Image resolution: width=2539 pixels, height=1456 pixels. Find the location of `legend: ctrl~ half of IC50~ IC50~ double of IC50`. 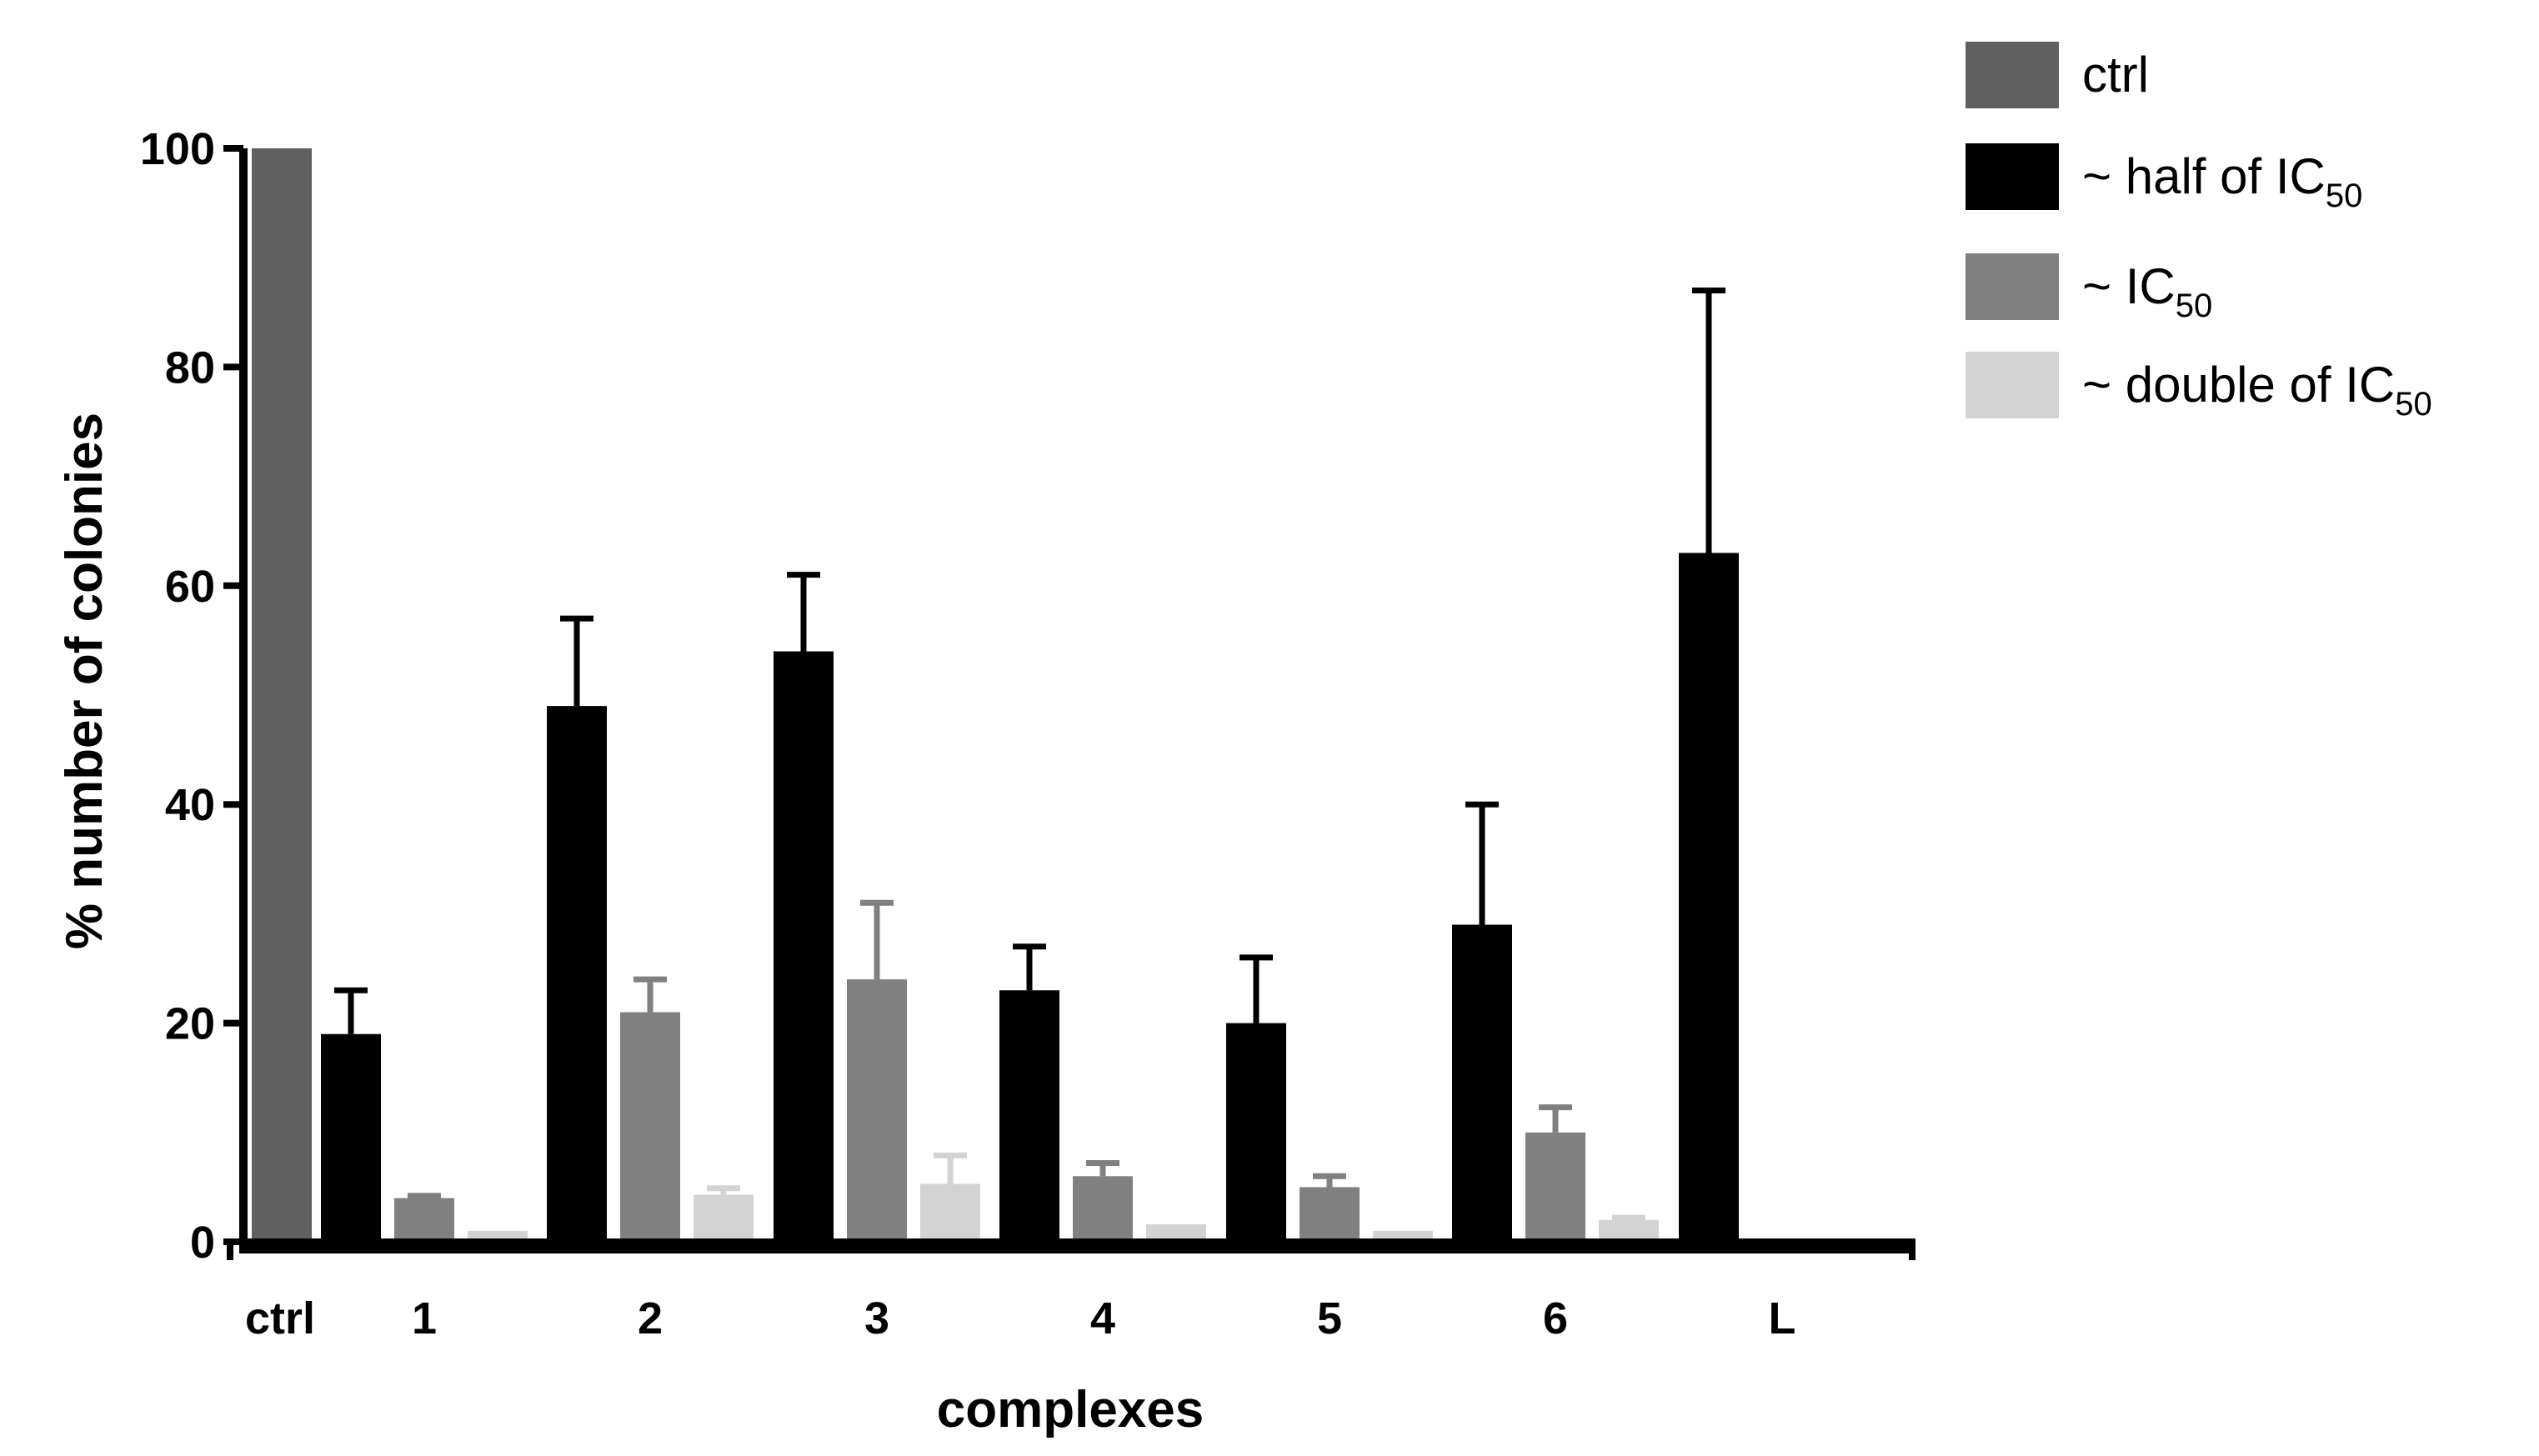

legend: ctrl~ half of IC50~ IC50~ double of IC50 is located at coordinates (2199, 232).